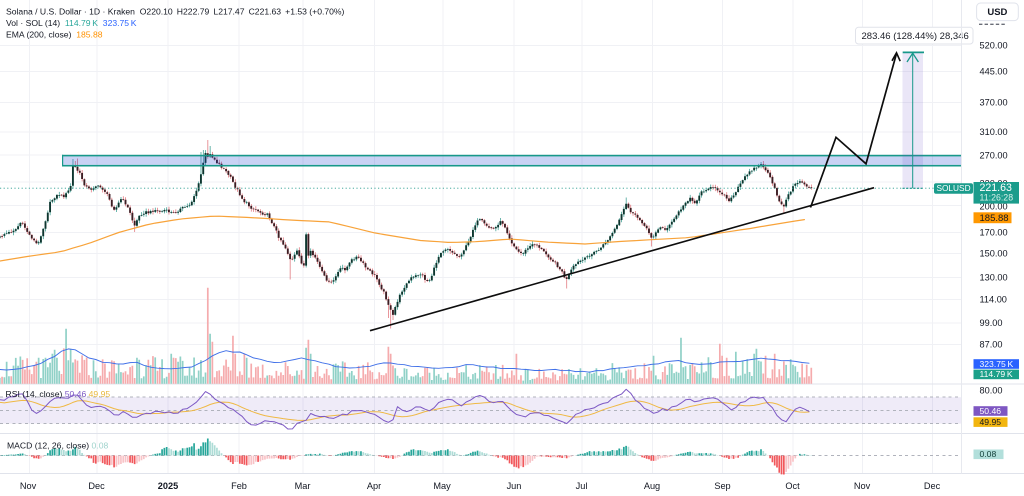 Image resolution: width=1024 pixels, height=496 pixels. What do you see at coordinates (997, 364) in the screenshot?
I see `svg-text: 323.75 K` at bounding box center [997, 364].